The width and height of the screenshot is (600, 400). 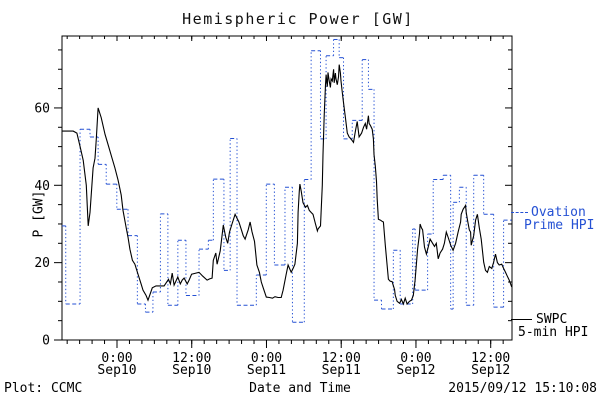 What do you see at coordinates (46, 341) in the screenshot?
I see `y-tick-label: 0` at bounding box center [46, 341].